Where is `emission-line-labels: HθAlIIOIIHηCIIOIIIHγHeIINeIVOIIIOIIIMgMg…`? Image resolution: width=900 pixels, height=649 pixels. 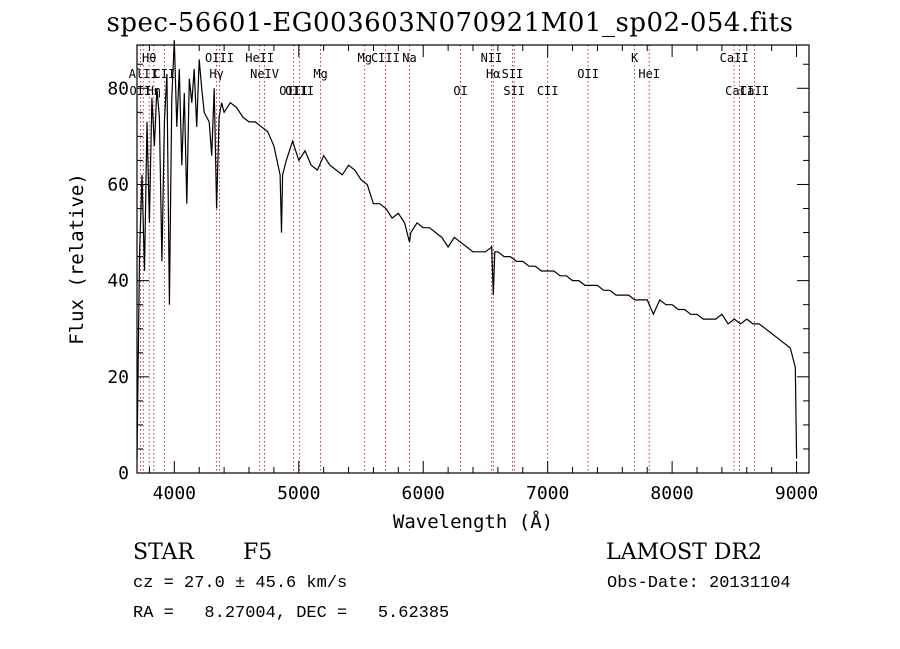
emission-line-labels: HθAlIIOIIHηCIIOIIIHγHeIINeIVOIIIOIIIMgMg… is located at coordinates (449, 74).